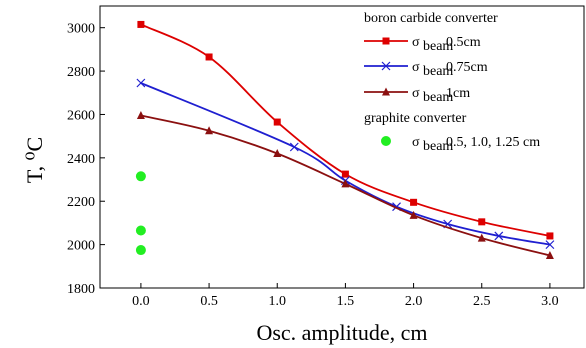 This screenshot has height=348, width=586. What do you see at coordinates (81, 289) in the screenshot?
I see `y-tick-label: 1800` at bounding box center [81, 289].